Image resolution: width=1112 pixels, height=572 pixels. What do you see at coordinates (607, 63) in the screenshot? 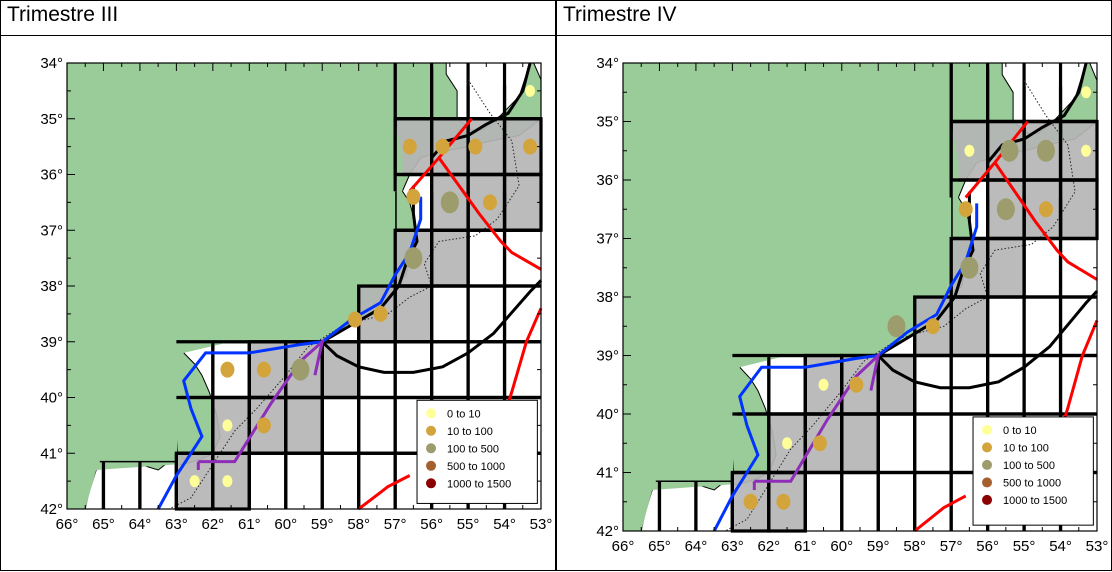
I see `lat-tick-label: 34°` at bounding box center [607, 63].